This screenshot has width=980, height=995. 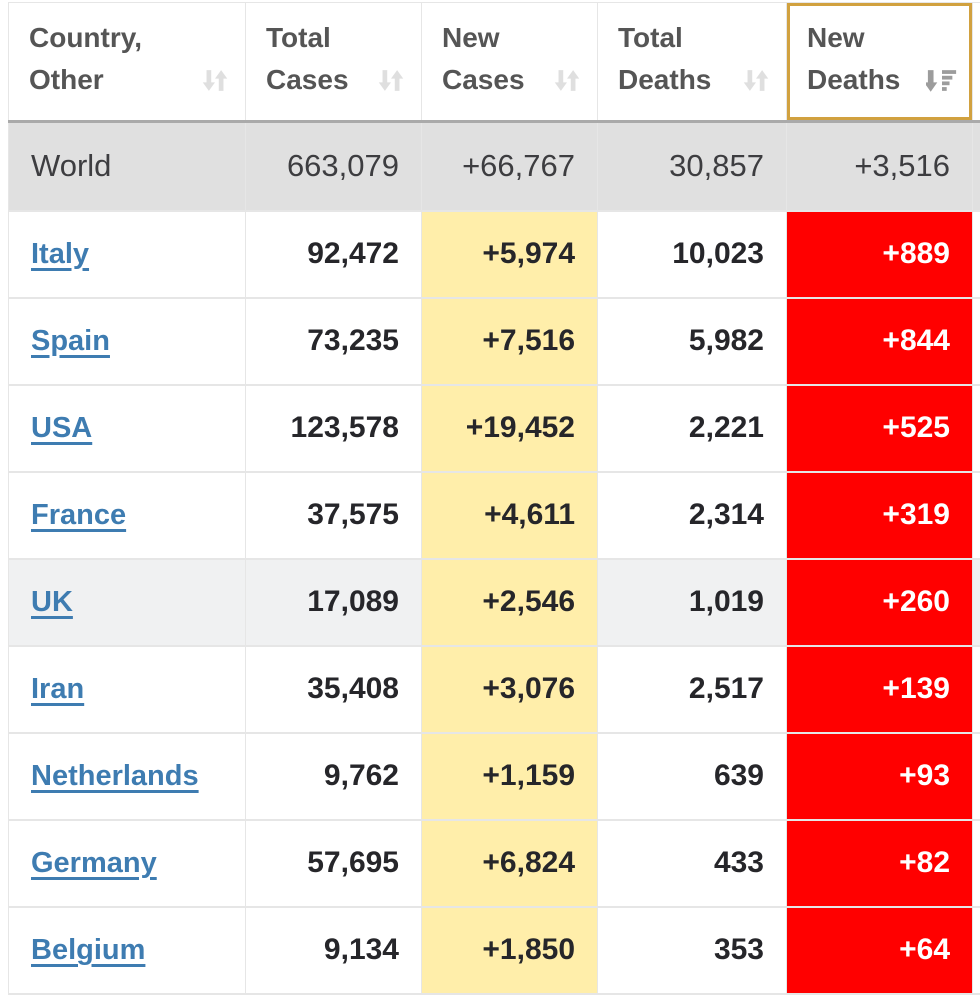 I want to click on table-row: Netherlands 9,762 +1,159 639 +93, so click(x=494, y=776).